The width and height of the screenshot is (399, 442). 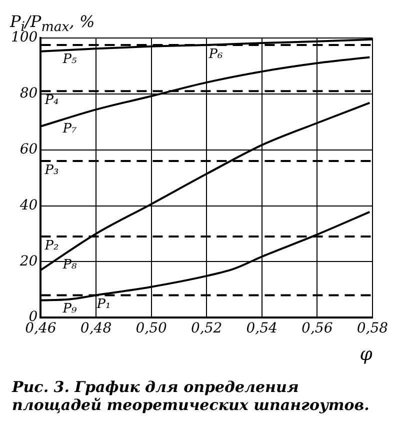 What do you see at coordinates (366, 354) in the screenshot?
I see `x-axis-title: φ` at bounding box center [366, 354].